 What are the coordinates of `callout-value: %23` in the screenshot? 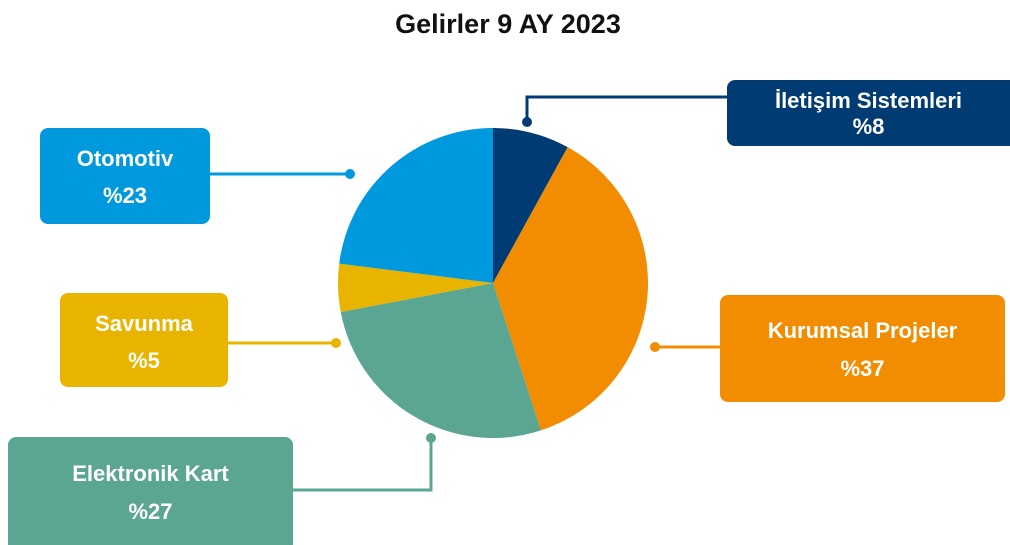 It's located at (125, 195).